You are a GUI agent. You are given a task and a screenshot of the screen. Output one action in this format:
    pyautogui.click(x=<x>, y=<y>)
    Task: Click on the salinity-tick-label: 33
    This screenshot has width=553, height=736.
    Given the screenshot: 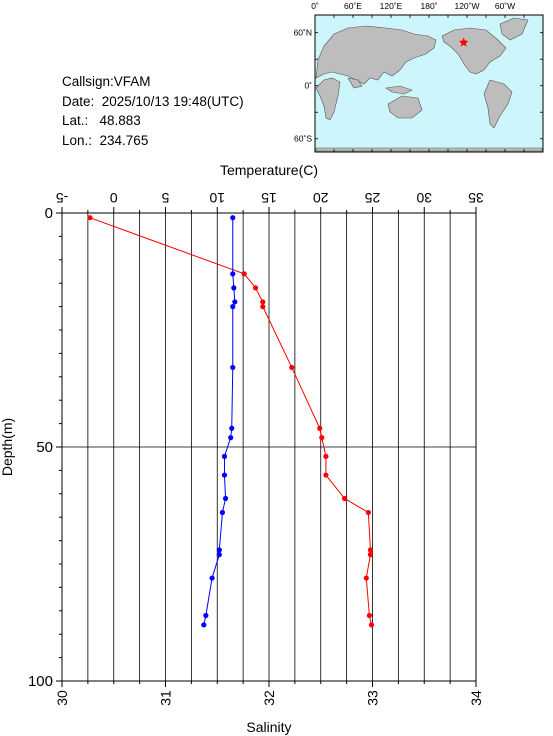 What is the action you would take?
    pyautogui.click(x=373, y=698)
    